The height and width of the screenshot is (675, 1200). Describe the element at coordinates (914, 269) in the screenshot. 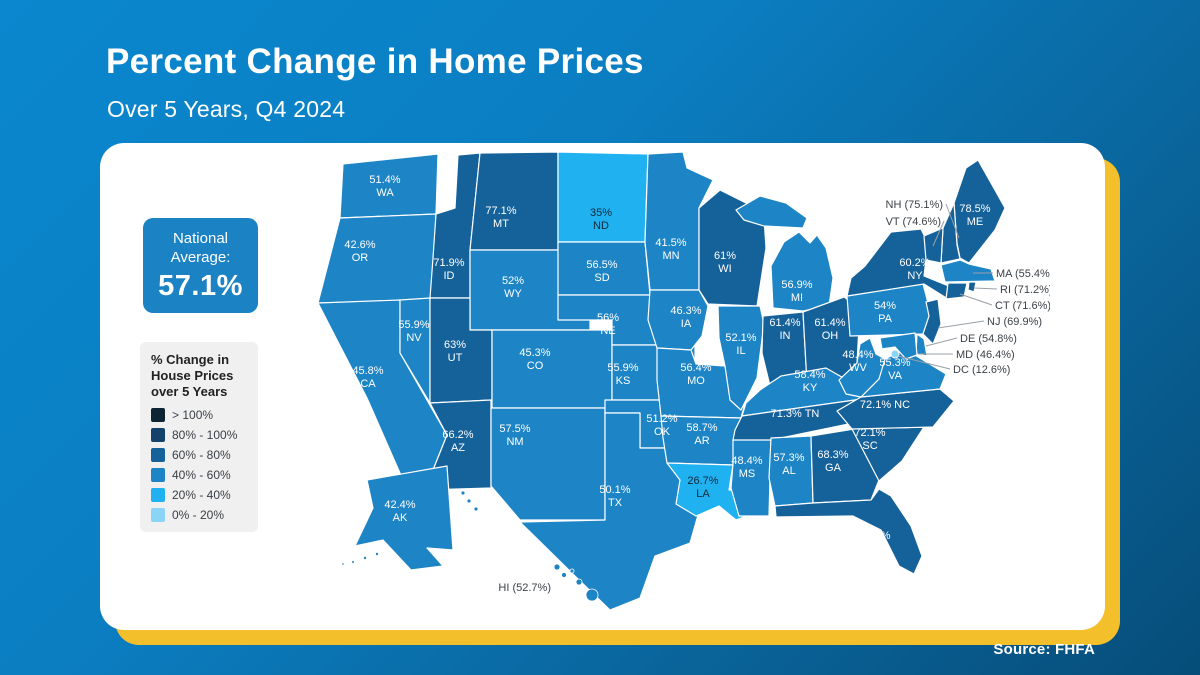

I see `state-label-NY: 60.2% NY` at that location.